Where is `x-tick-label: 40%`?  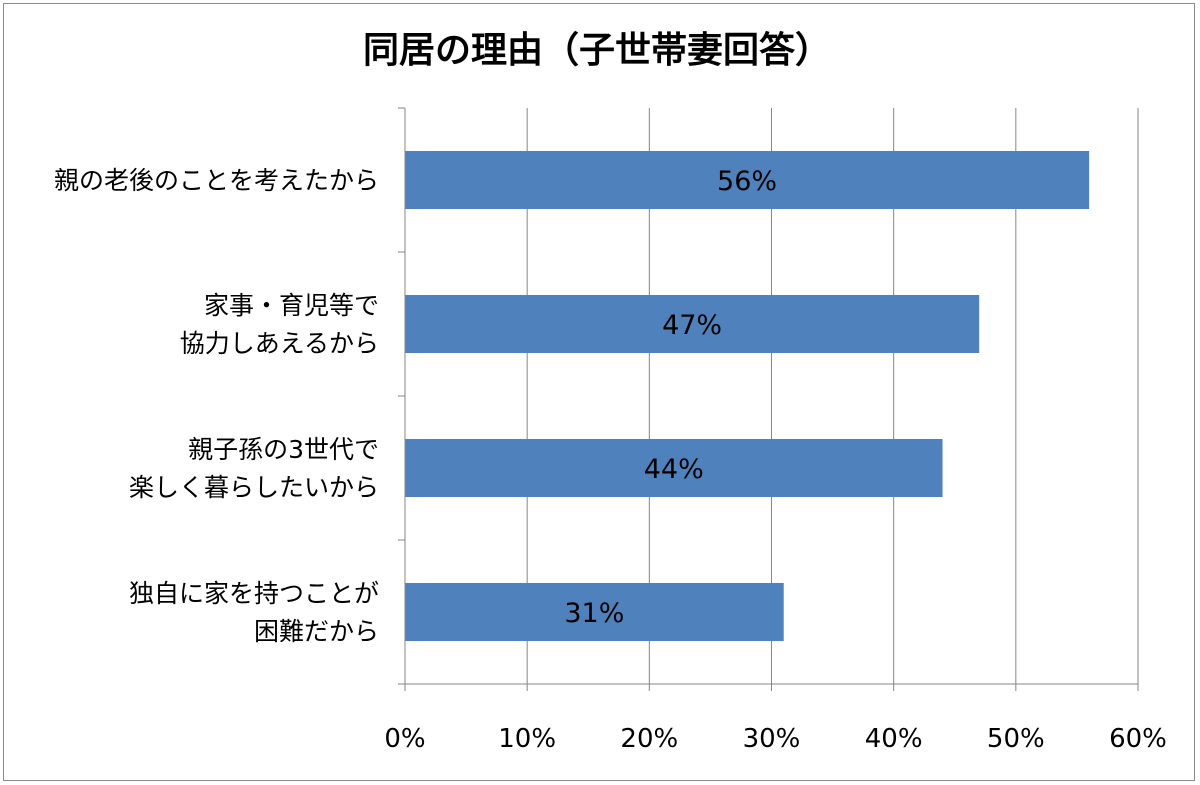
x-tick-label: 40% is located at coordinates (894, 739).